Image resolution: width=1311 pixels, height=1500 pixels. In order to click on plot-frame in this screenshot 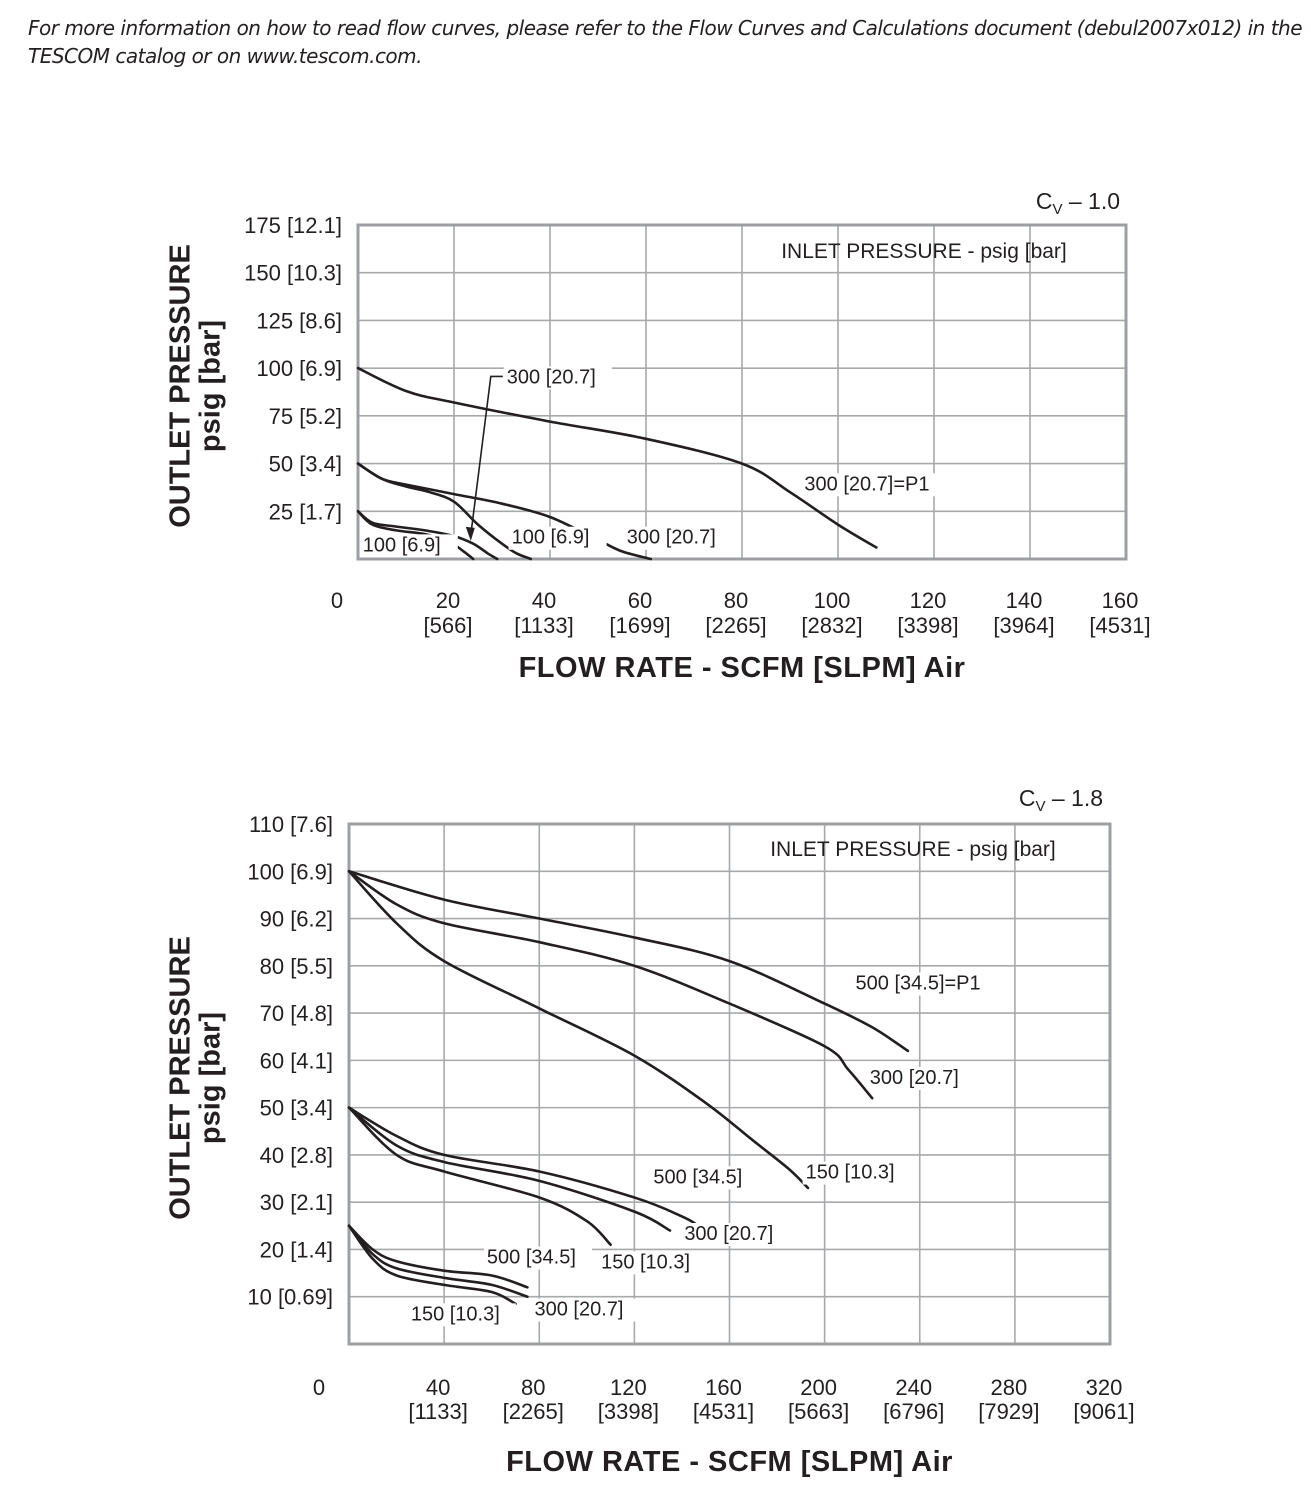, I will do `click(742, 392)`.